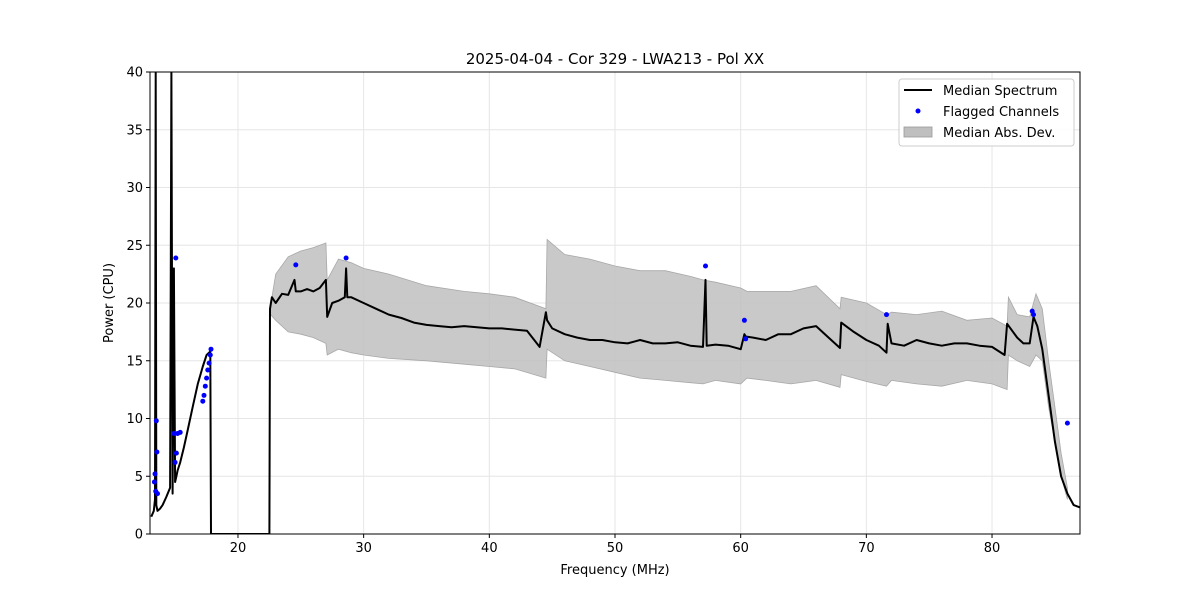 This screenshot has height=600, width=1200. Describe the element at coordinates (134, 188) in the screenshot. I see `y-tick-label: 30` at that location.